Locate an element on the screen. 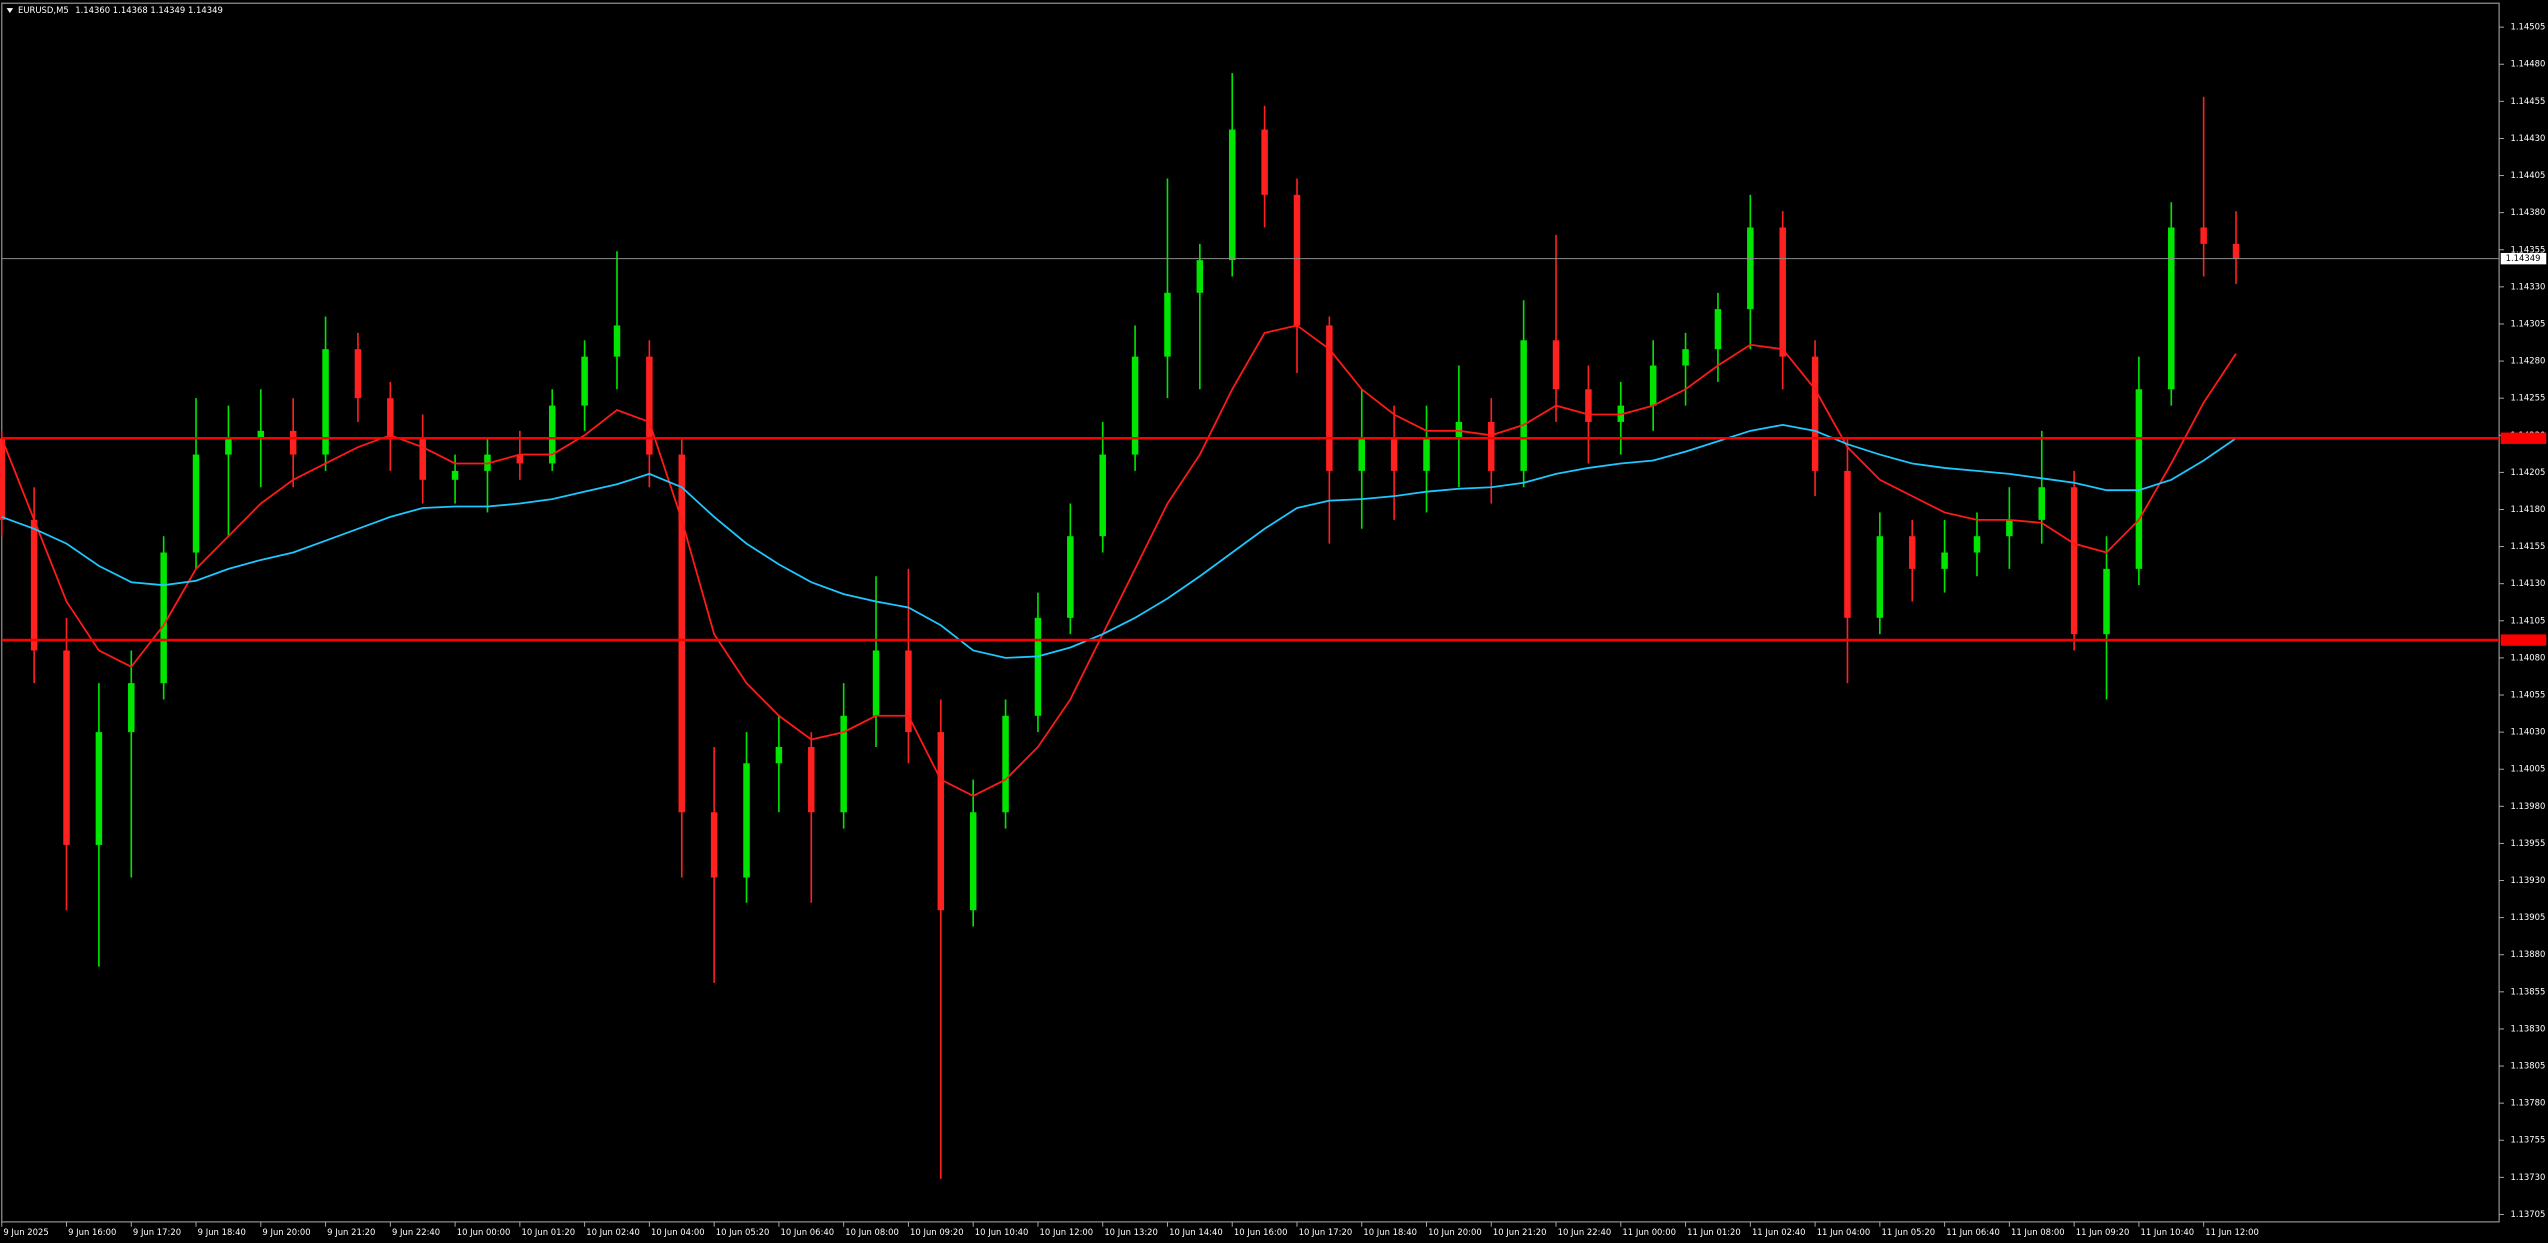 This screenshot has width=2548, height=1243. y-tick-label: 1.13730 is located at coordinates (2528, 1177).